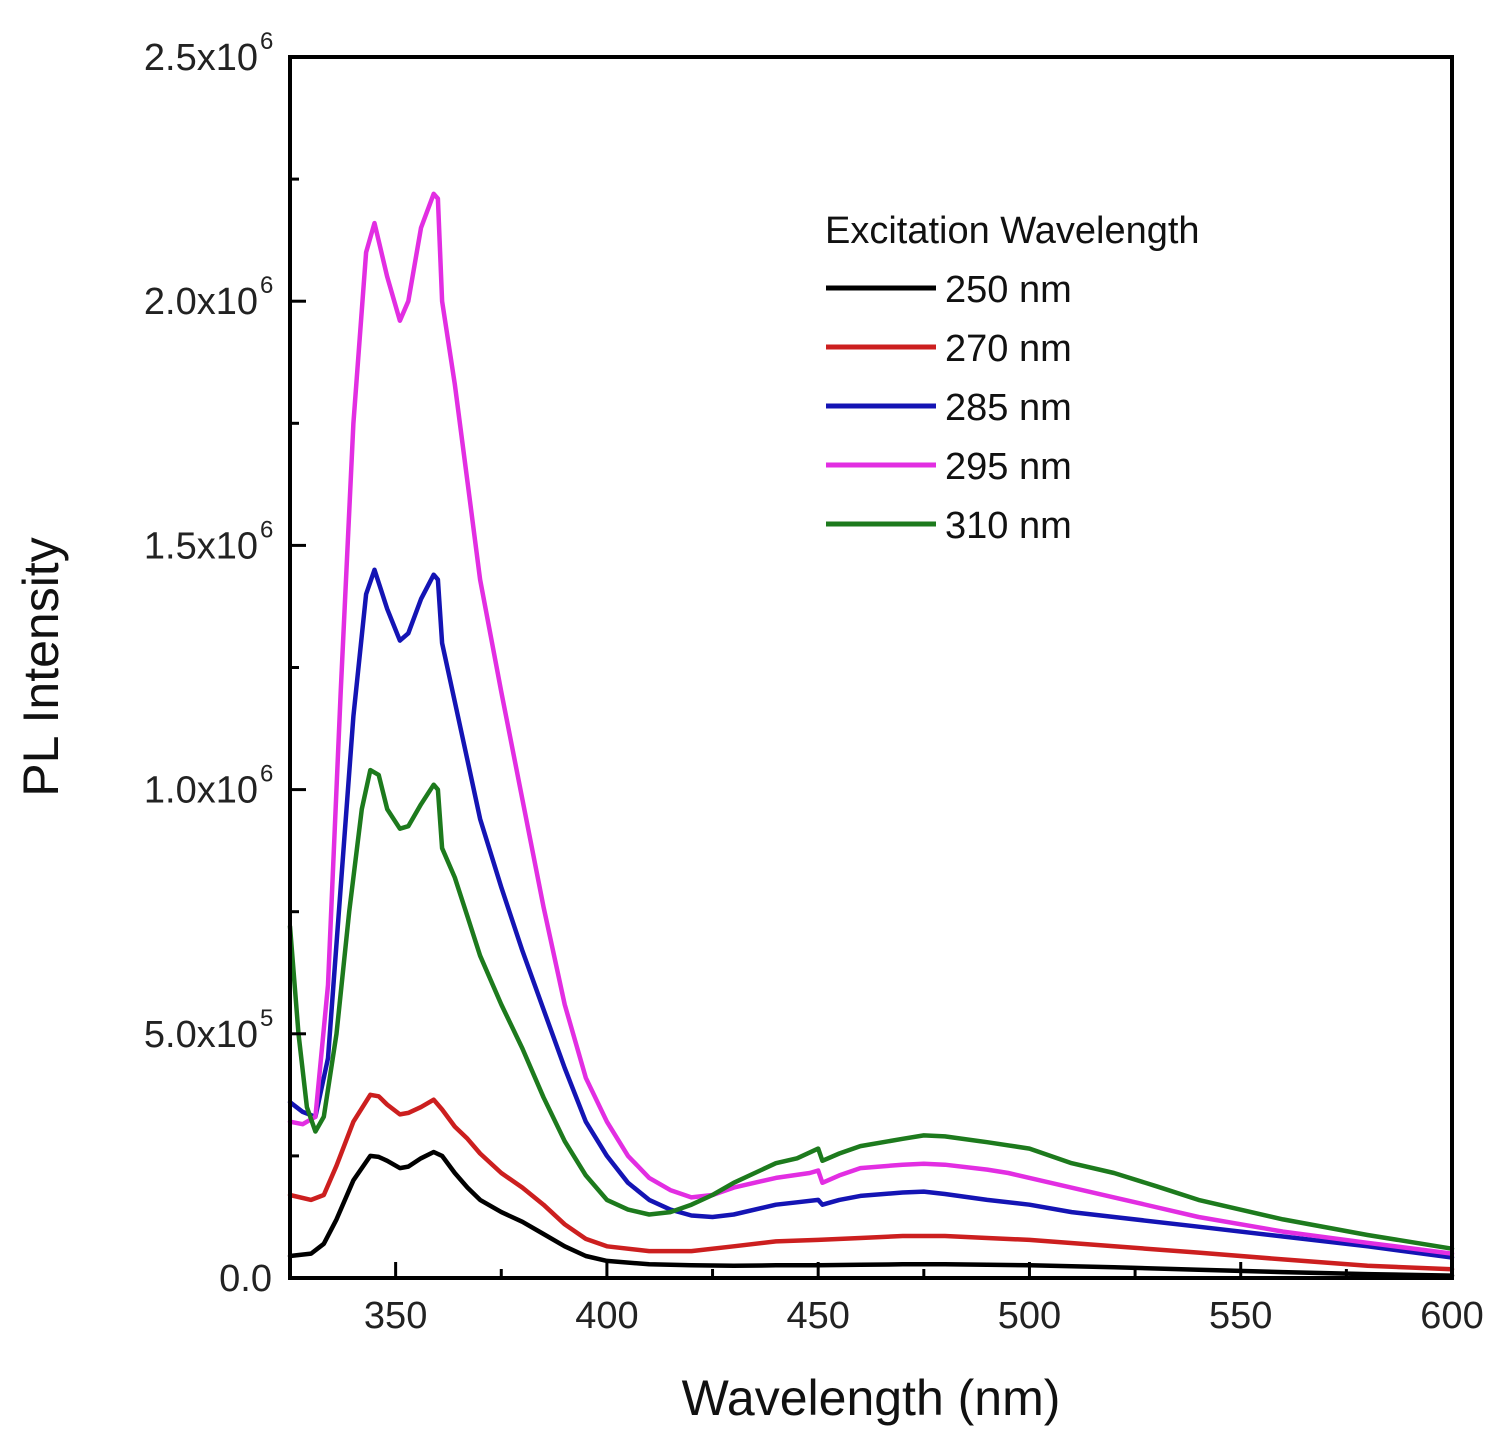 This screenshot has height=1446, width=1505. Describe the element at coordinates (201, 546) in the screenshot. I see `y-tick-label: 1.5x10` at that location.